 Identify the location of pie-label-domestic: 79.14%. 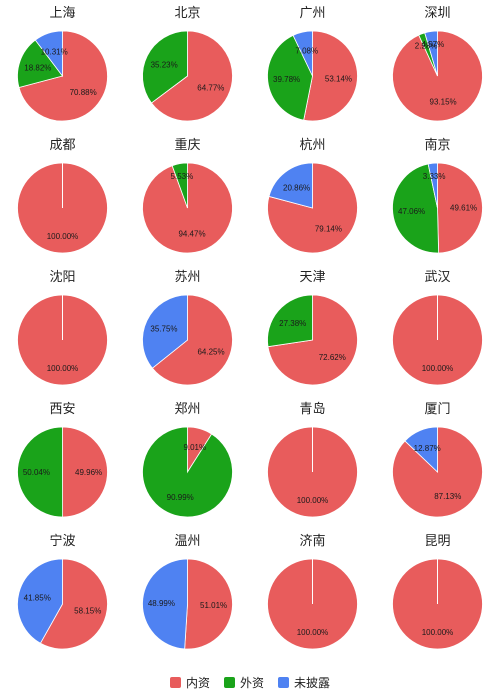
(328, 229).